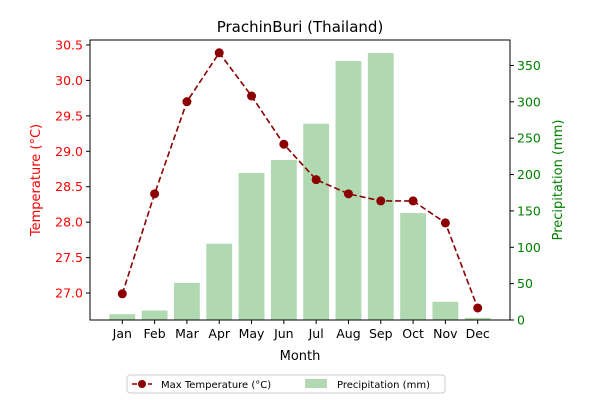  What do you see at coordinates (521, 320) in the screenshot?
I see `right-tick-label: 0` at bounding box center [521, 320].